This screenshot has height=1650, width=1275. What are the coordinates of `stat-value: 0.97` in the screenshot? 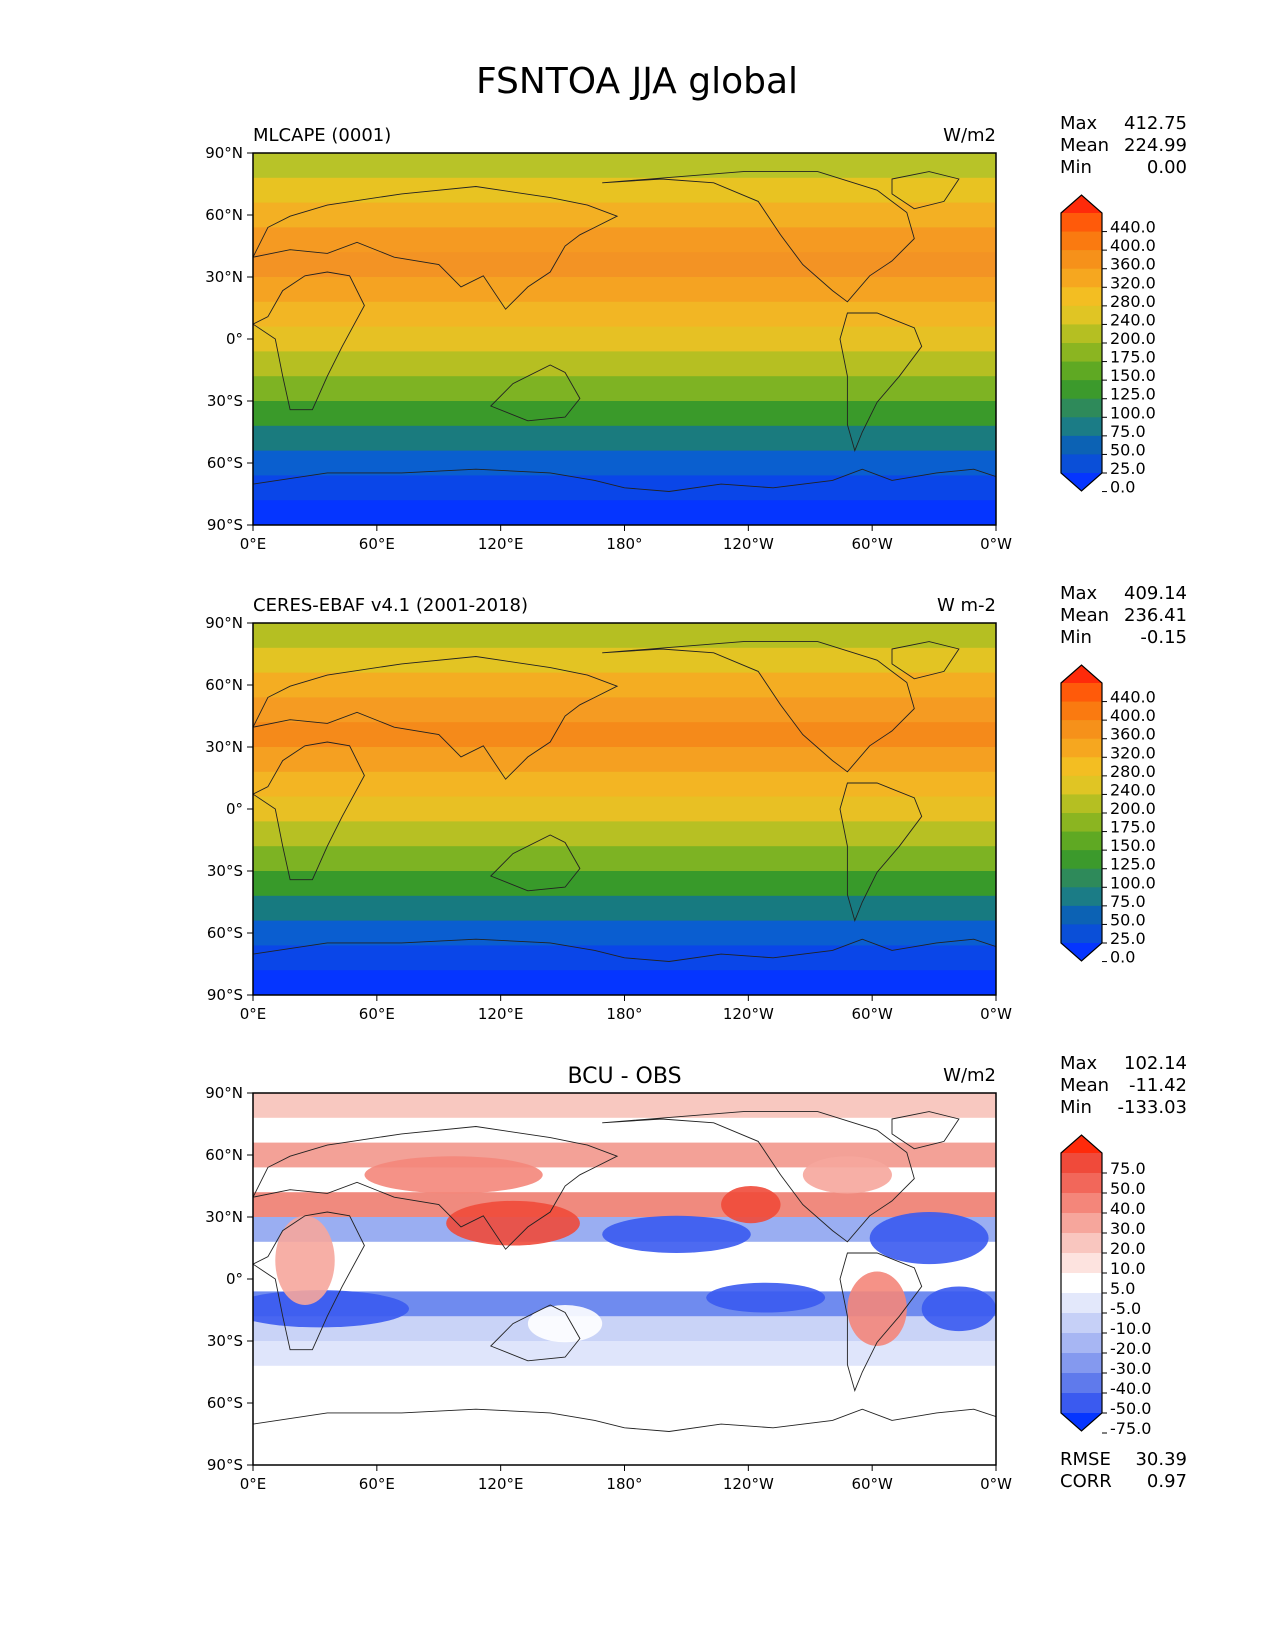 It's located at (1167, 1481).